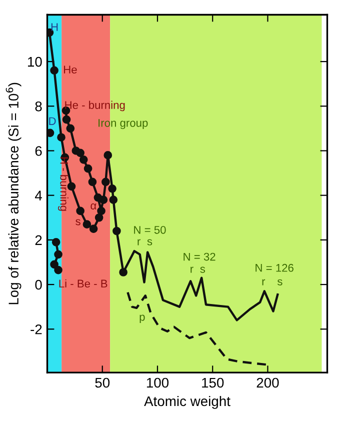  Describe the element at coordinates (63, 184) in the screenshot. I see `annotation: H - burning` at that location.